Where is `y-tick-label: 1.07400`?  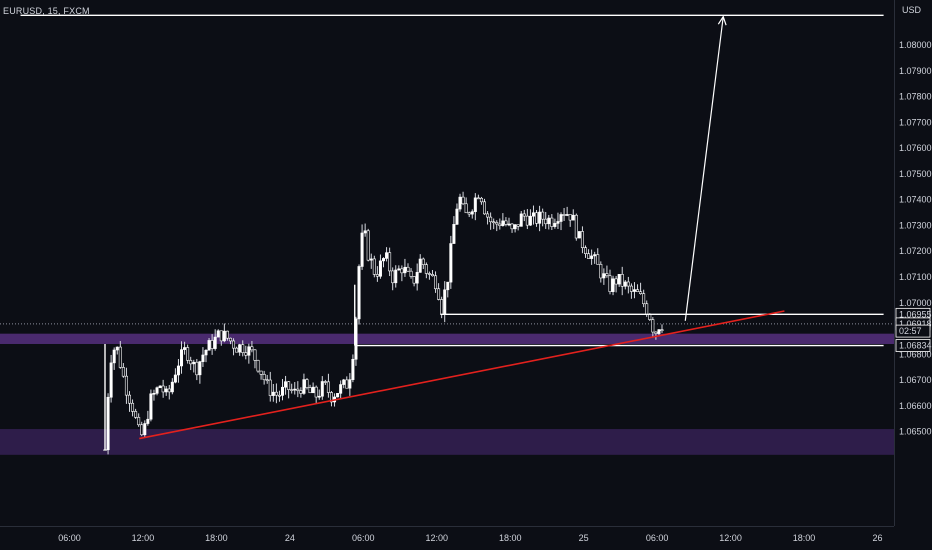 y-tick-label: 1.07400 is located at coordinates (915, 200).